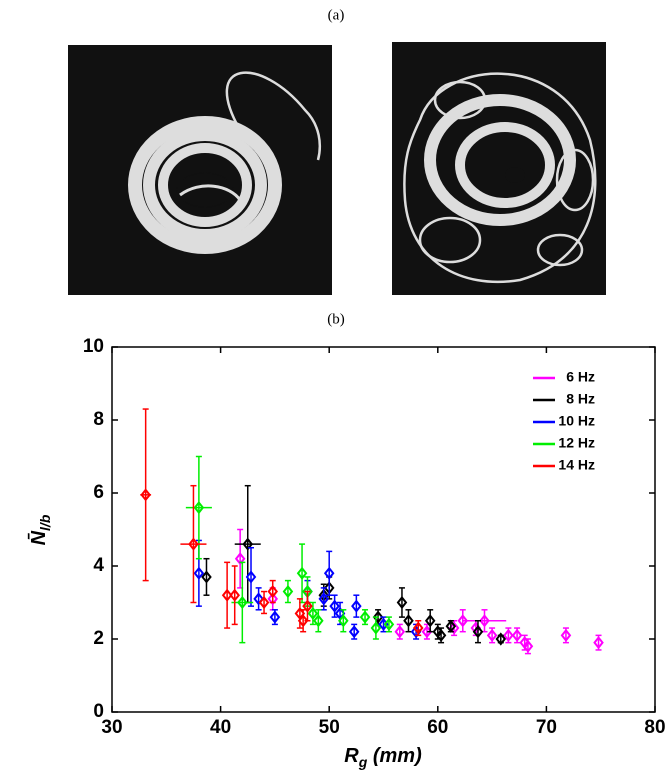 Image resolution: width=672 pixels, height=774 pixels. What do you see at coordinates (45, 522) in the screenshot?
I see `y-label-sub: l/b` at bounding box center [45, 522].